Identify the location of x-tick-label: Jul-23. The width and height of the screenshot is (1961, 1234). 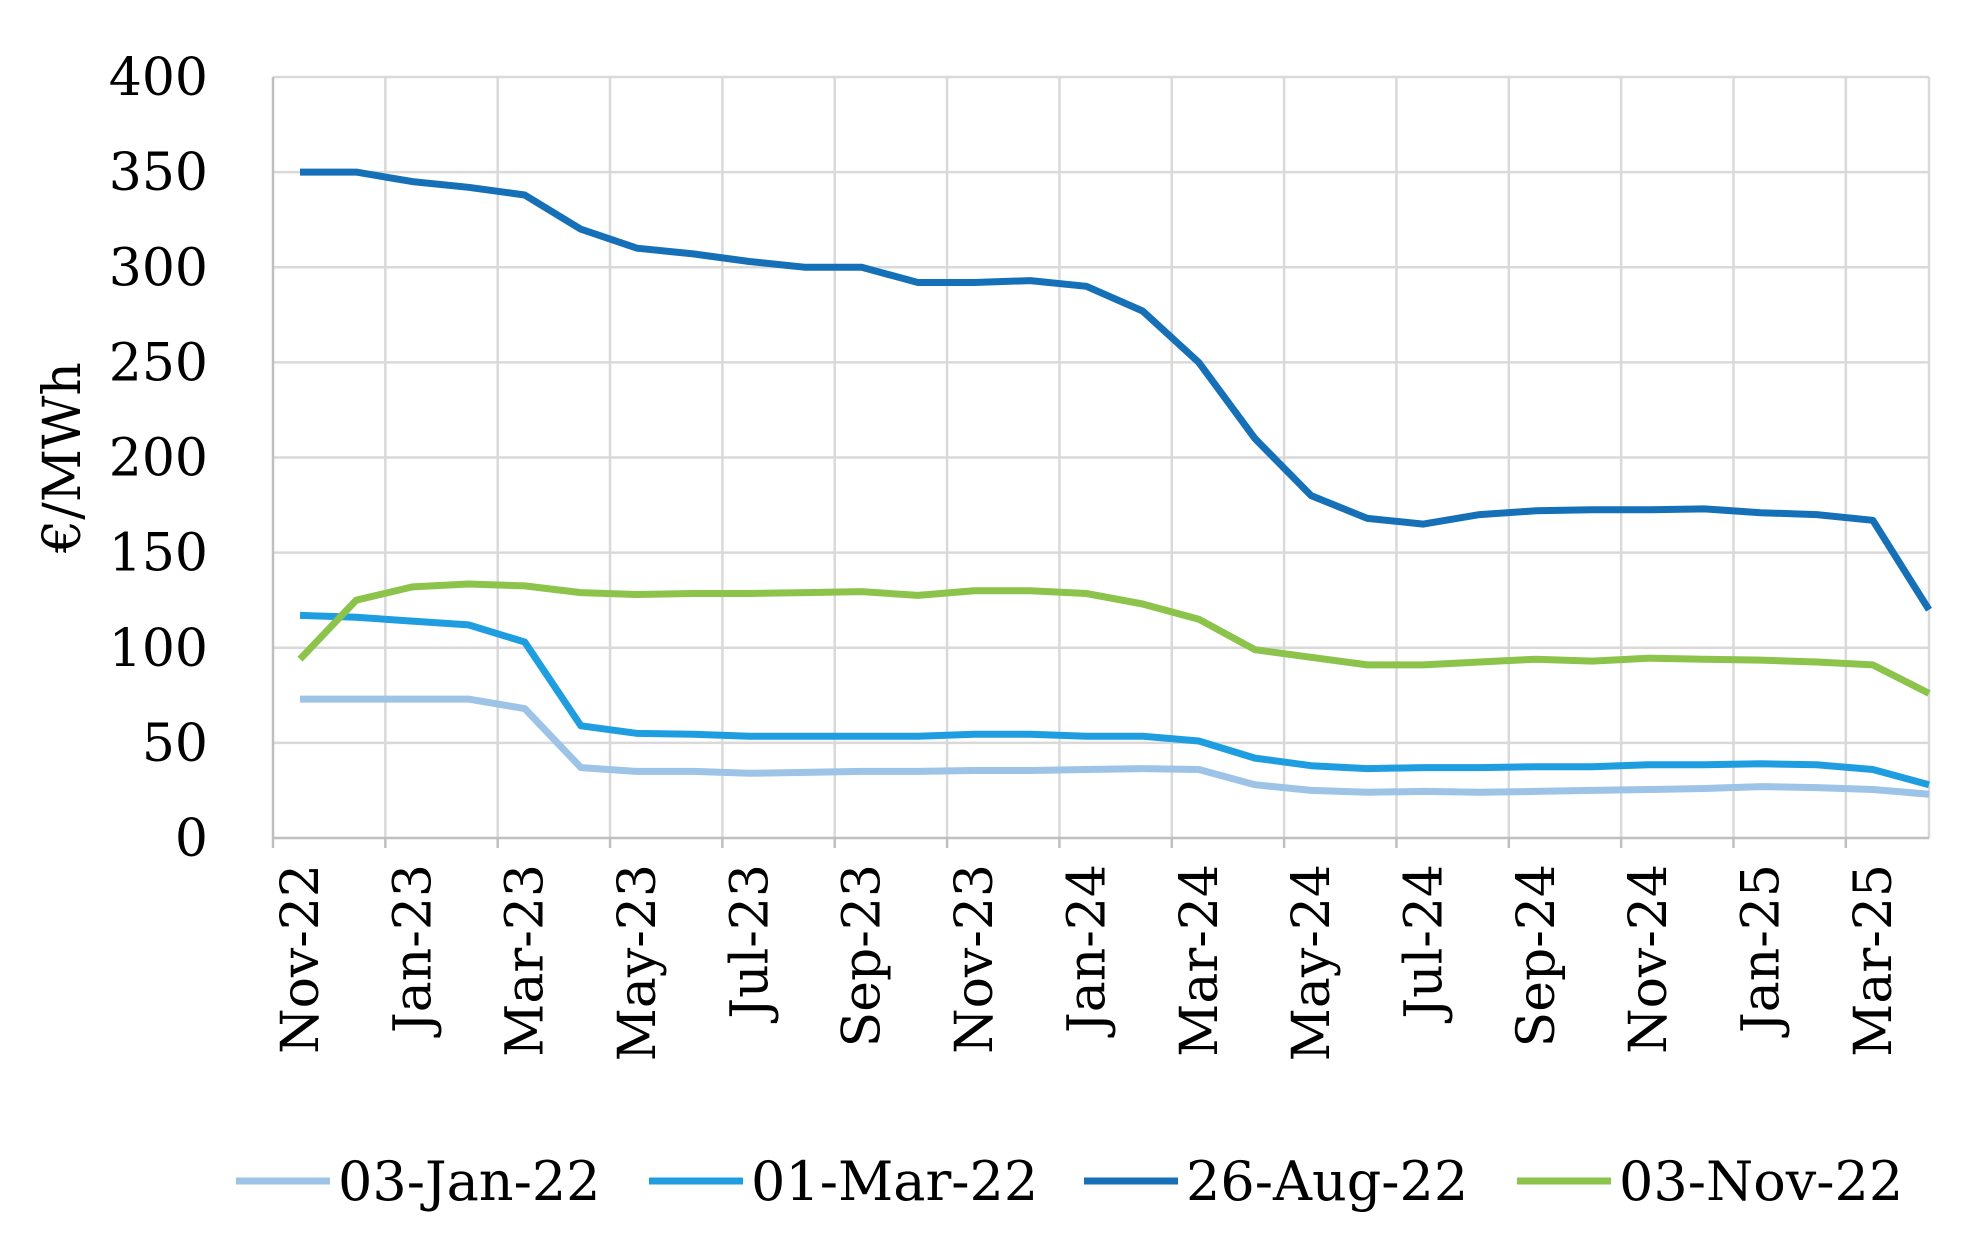
(750, 944).